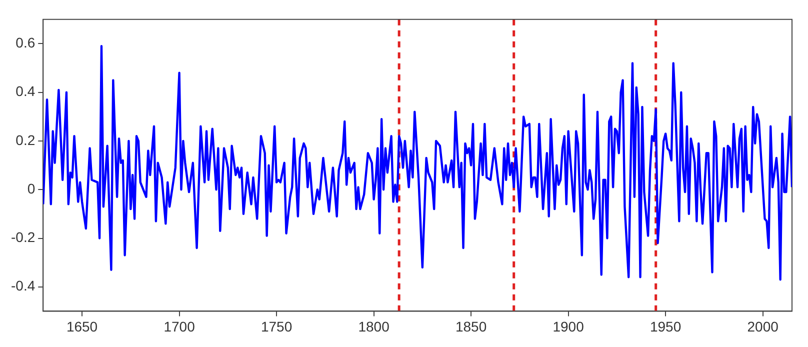 The image size is (808, 347). Describe the element at coordinates (276, 326) in the screenshot. I see `x-tick-label: 1750` at that location.